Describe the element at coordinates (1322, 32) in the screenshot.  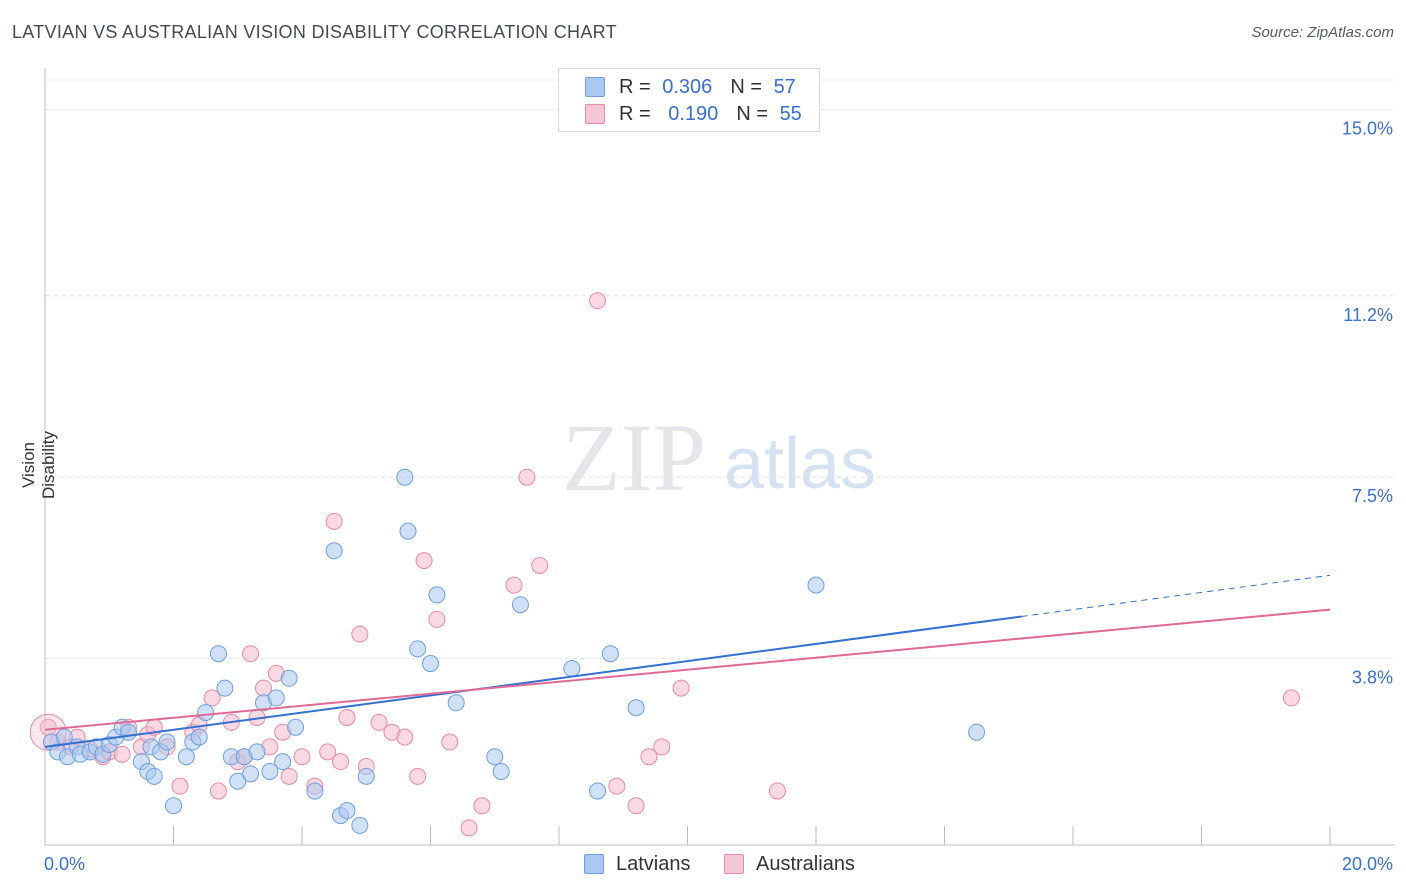
I see `source-label: Source: ZipAtlas.com` at that location.